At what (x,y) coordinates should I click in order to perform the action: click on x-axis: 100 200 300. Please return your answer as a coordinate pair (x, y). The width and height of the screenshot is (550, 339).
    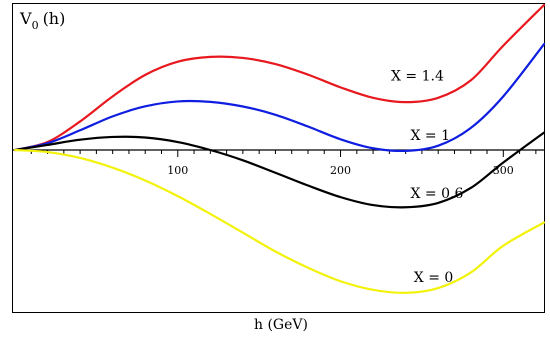
    Looking at the image, I should click on (278, 163).